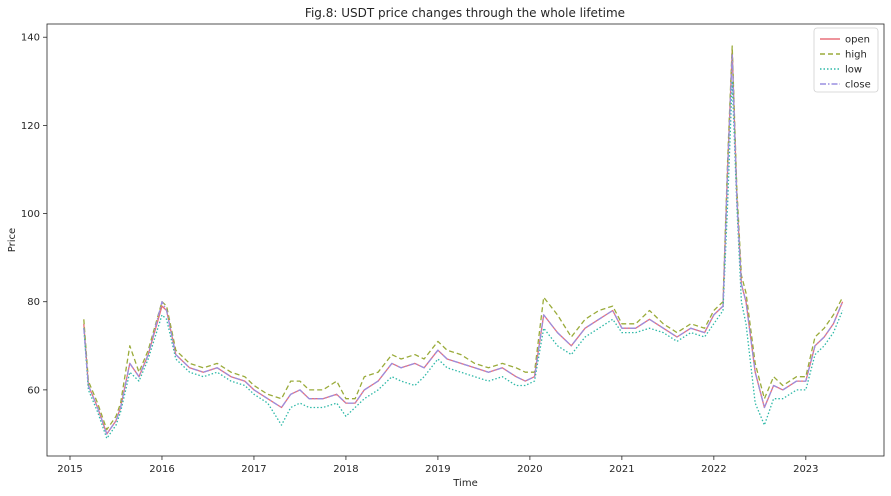  Describe the element at coordinates (713, 469) in the screenshot. I see `x-tick-label: 2022` at that location.